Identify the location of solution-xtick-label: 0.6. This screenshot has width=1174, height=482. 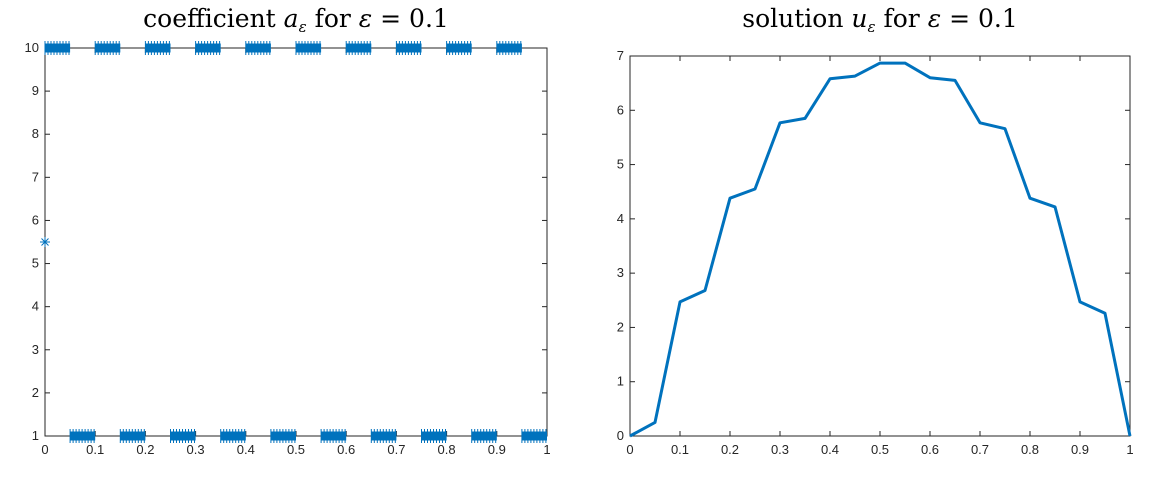
(930, 449).